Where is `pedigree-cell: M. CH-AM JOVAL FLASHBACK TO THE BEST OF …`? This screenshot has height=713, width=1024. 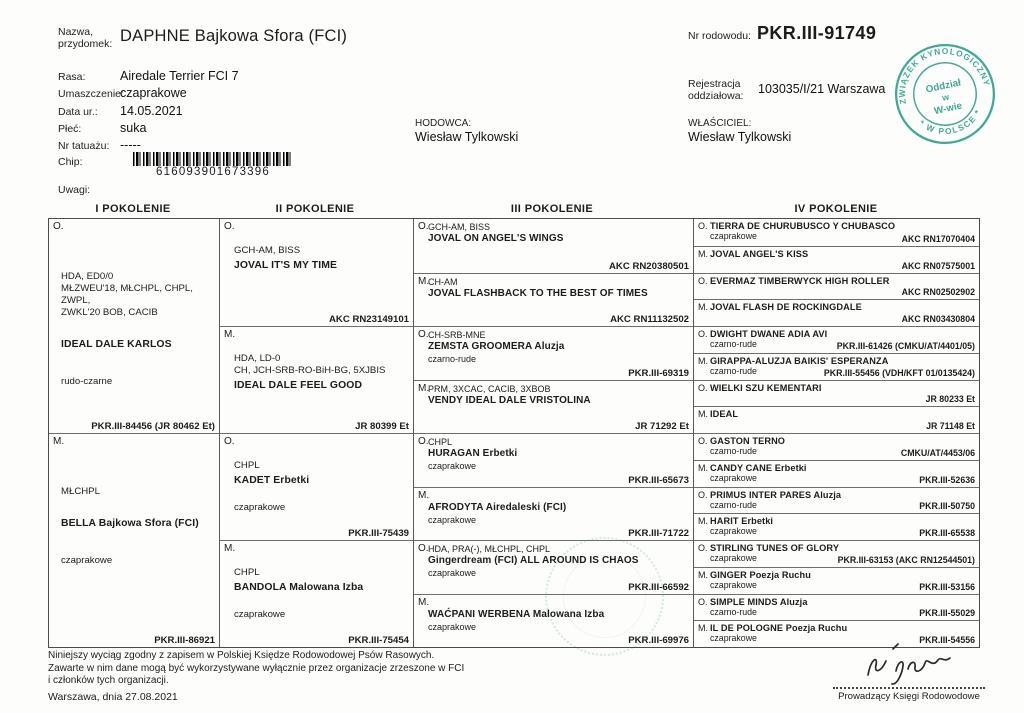
pedigree-cell: M. CH-AM JOVAL FLASHBACK TO THE BEST OF … is located at coordinates (553, 299).